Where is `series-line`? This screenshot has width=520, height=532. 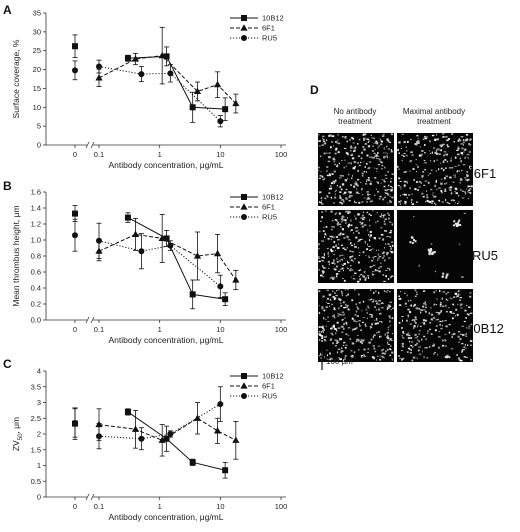
series-line is located at coordinates (159, 263).